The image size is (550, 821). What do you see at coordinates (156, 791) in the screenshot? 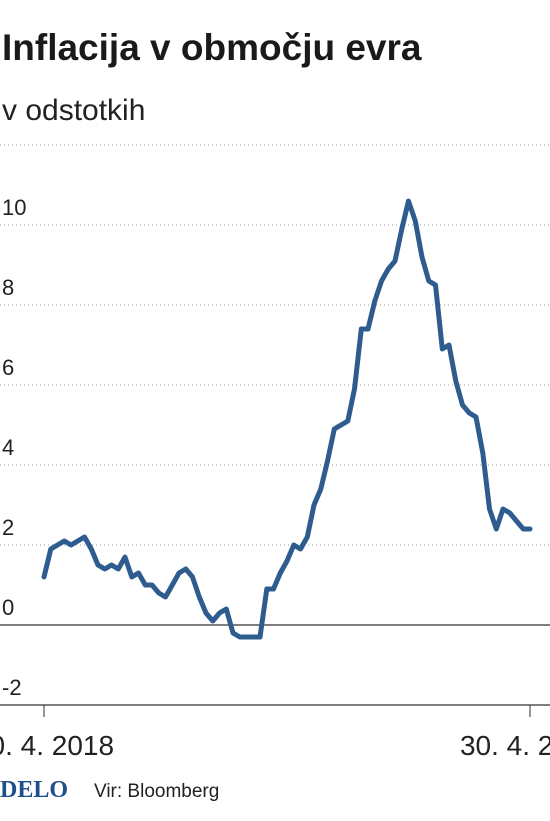
I see `source: Vir: Bloomberg` at bounding box center [156, 791].